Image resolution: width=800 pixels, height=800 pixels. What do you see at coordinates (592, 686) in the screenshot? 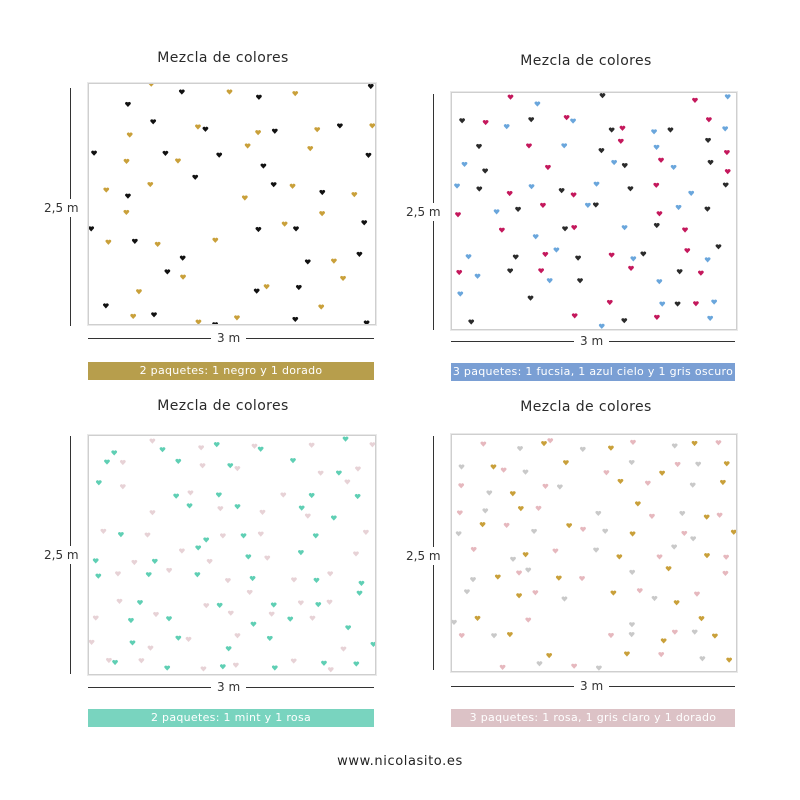
I see `width-dimension-label: 3 m` at bounding box center [592, 686].